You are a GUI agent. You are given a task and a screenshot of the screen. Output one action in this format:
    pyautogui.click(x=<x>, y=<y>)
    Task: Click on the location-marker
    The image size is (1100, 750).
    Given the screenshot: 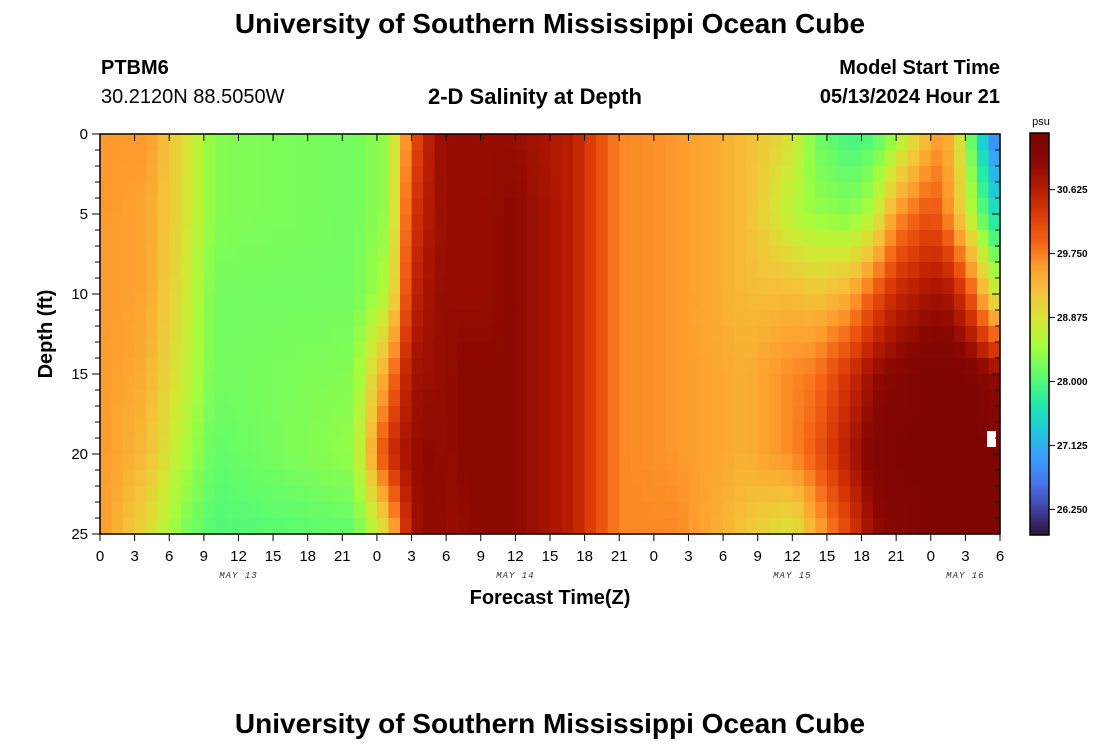 What is the action you would take?
    pyautogui.click(x=991, y=439)
    